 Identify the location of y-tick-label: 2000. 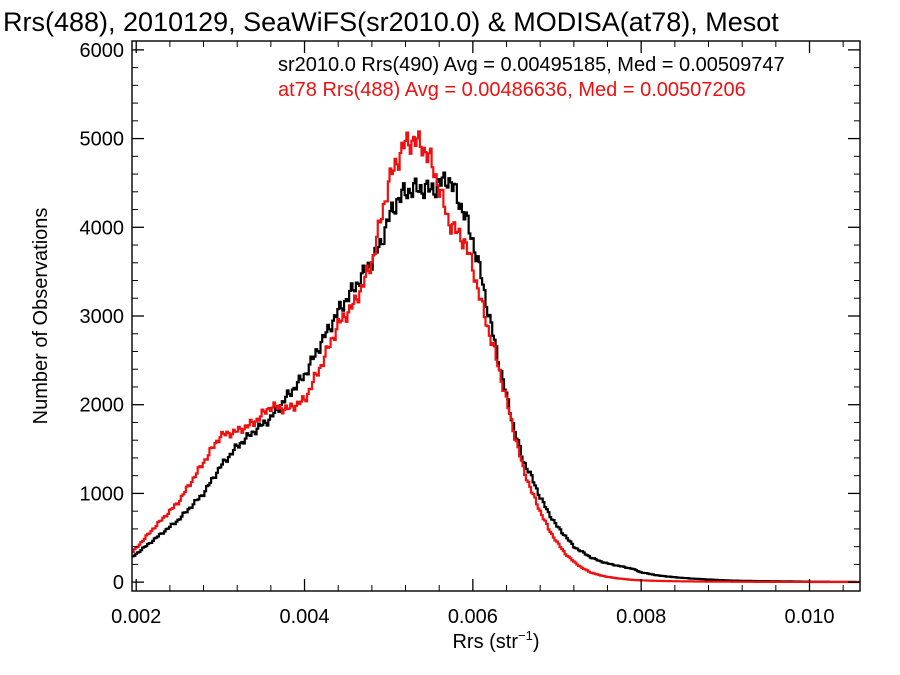
(102, 406).